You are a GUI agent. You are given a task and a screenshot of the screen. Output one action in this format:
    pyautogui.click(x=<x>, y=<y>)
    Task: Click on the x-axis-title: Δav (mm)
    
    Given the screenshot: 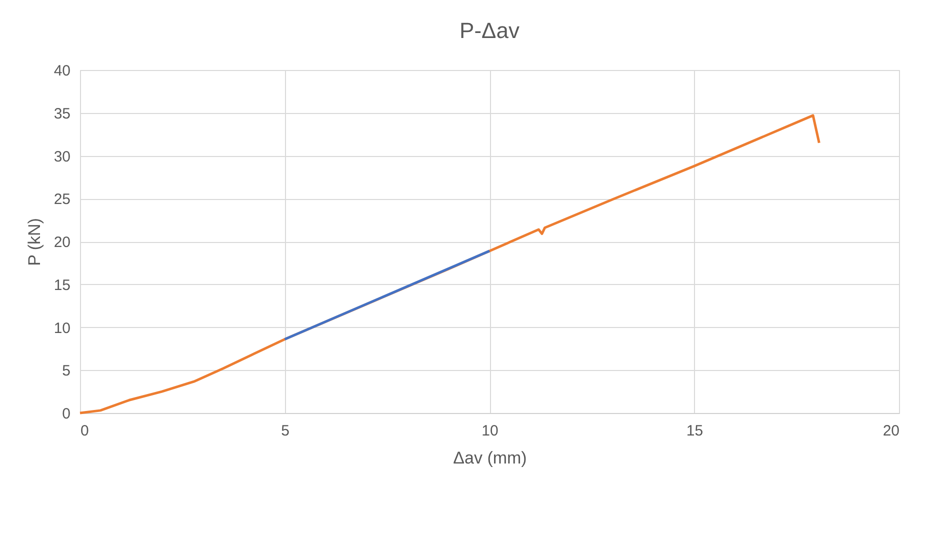 What is the action you would take?
    pyautogui.click(x=490, y=458)
    